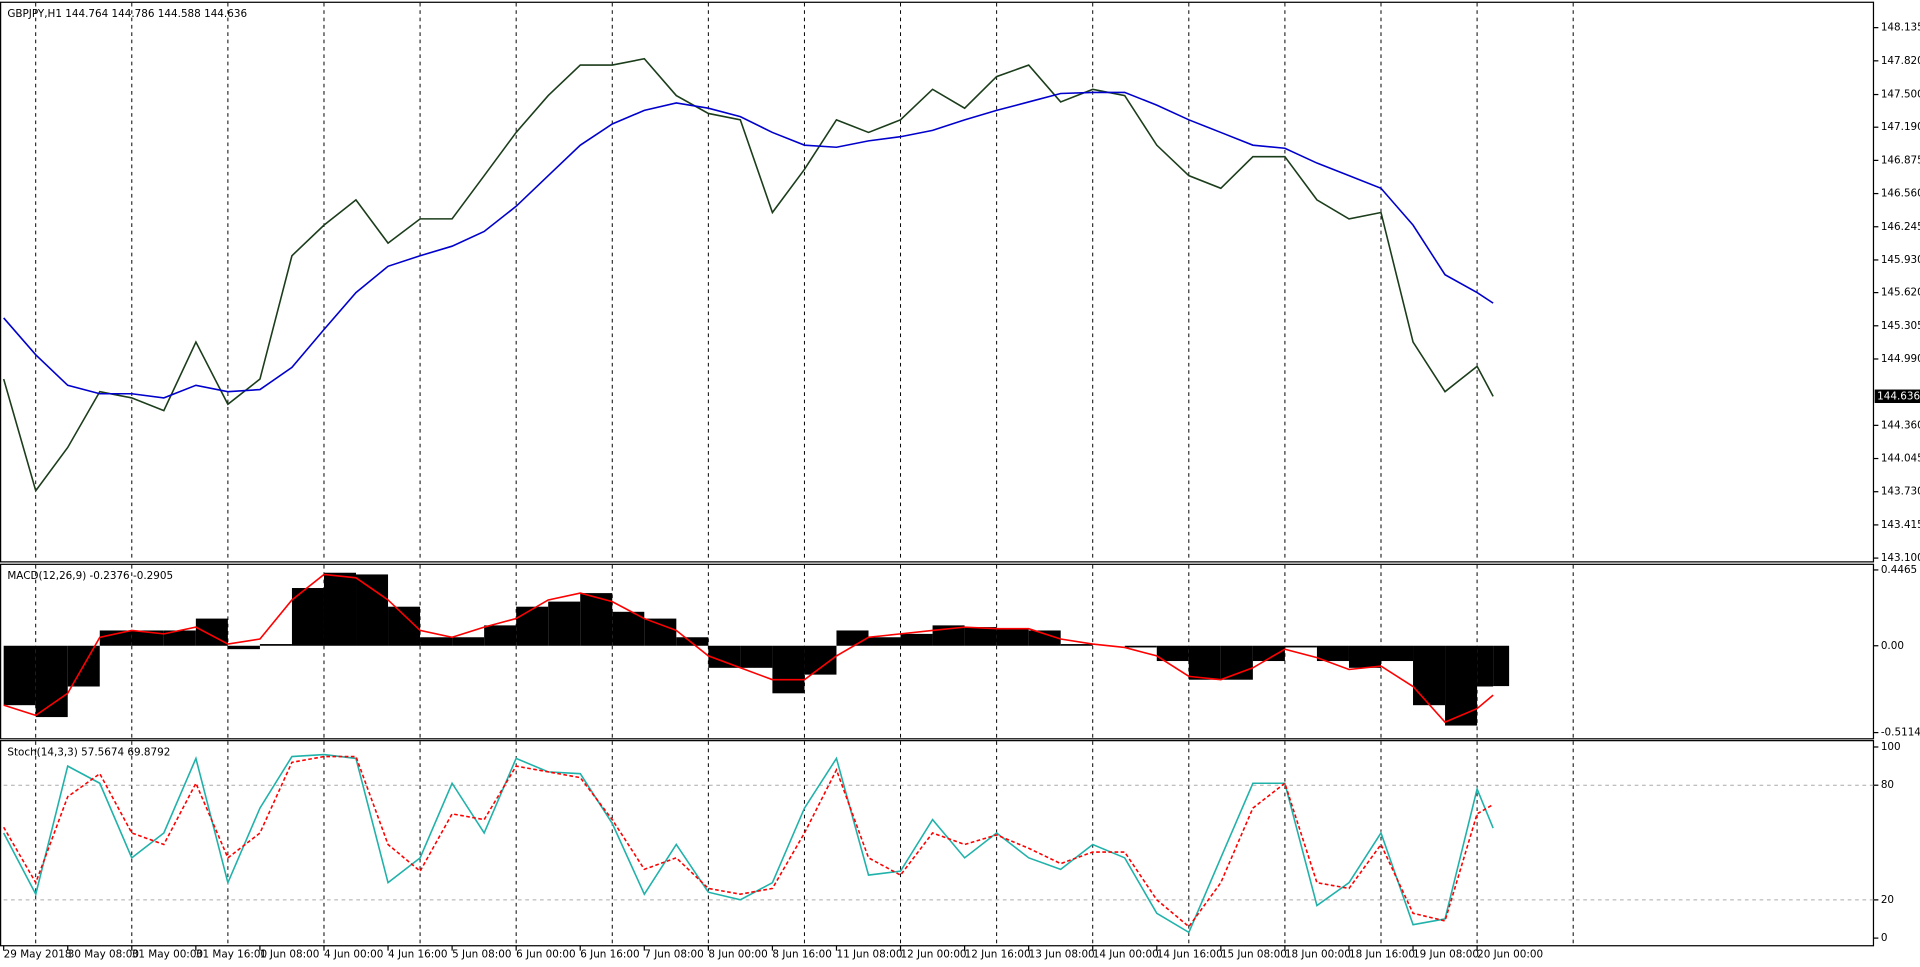  What do you see at coordinates (1900, 492) in the screenshot?
I see `y-tick-label: 143.730` at bounding box center [1900, 492].